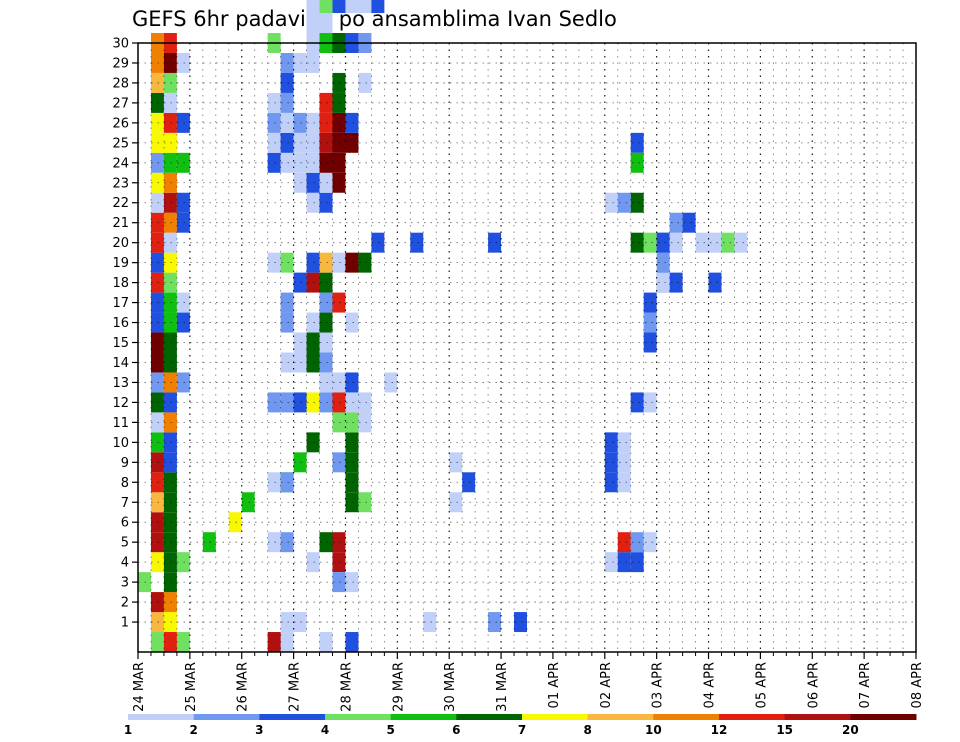  I want to click on legend-label: 10, so click(653, 730).